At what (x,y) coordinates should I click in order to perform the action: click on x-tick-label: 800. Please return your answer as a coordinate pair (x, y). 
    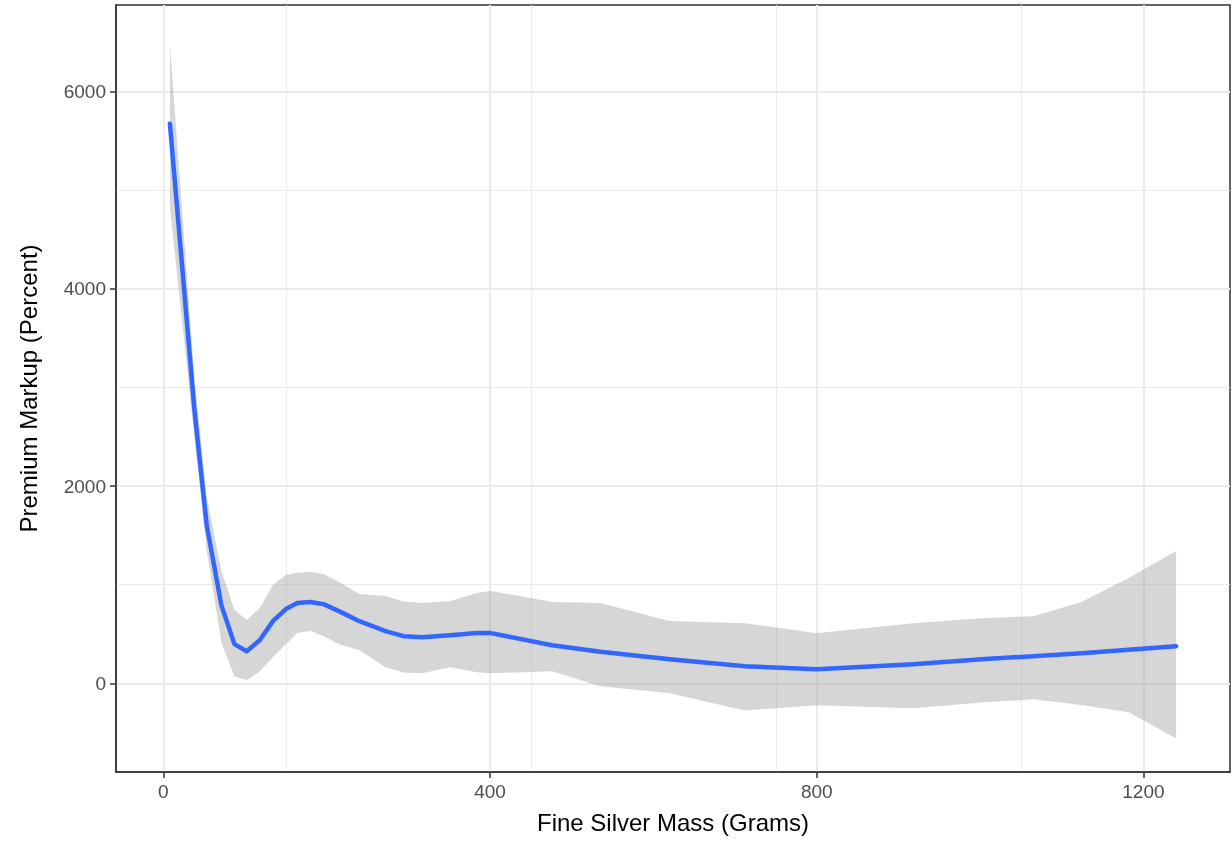
    Looking at the image, I should click on (816, 791).